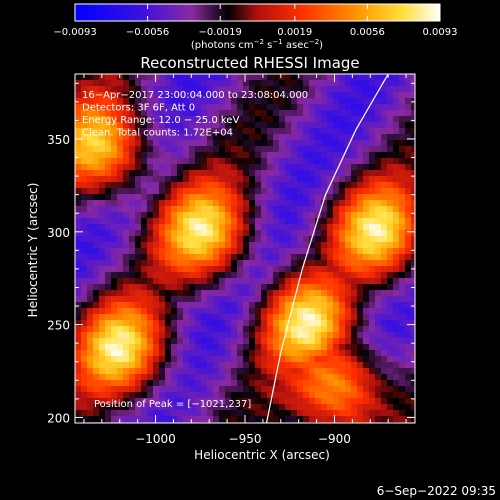  I want to click on x-tick-label: −1000, so click(155, 439).